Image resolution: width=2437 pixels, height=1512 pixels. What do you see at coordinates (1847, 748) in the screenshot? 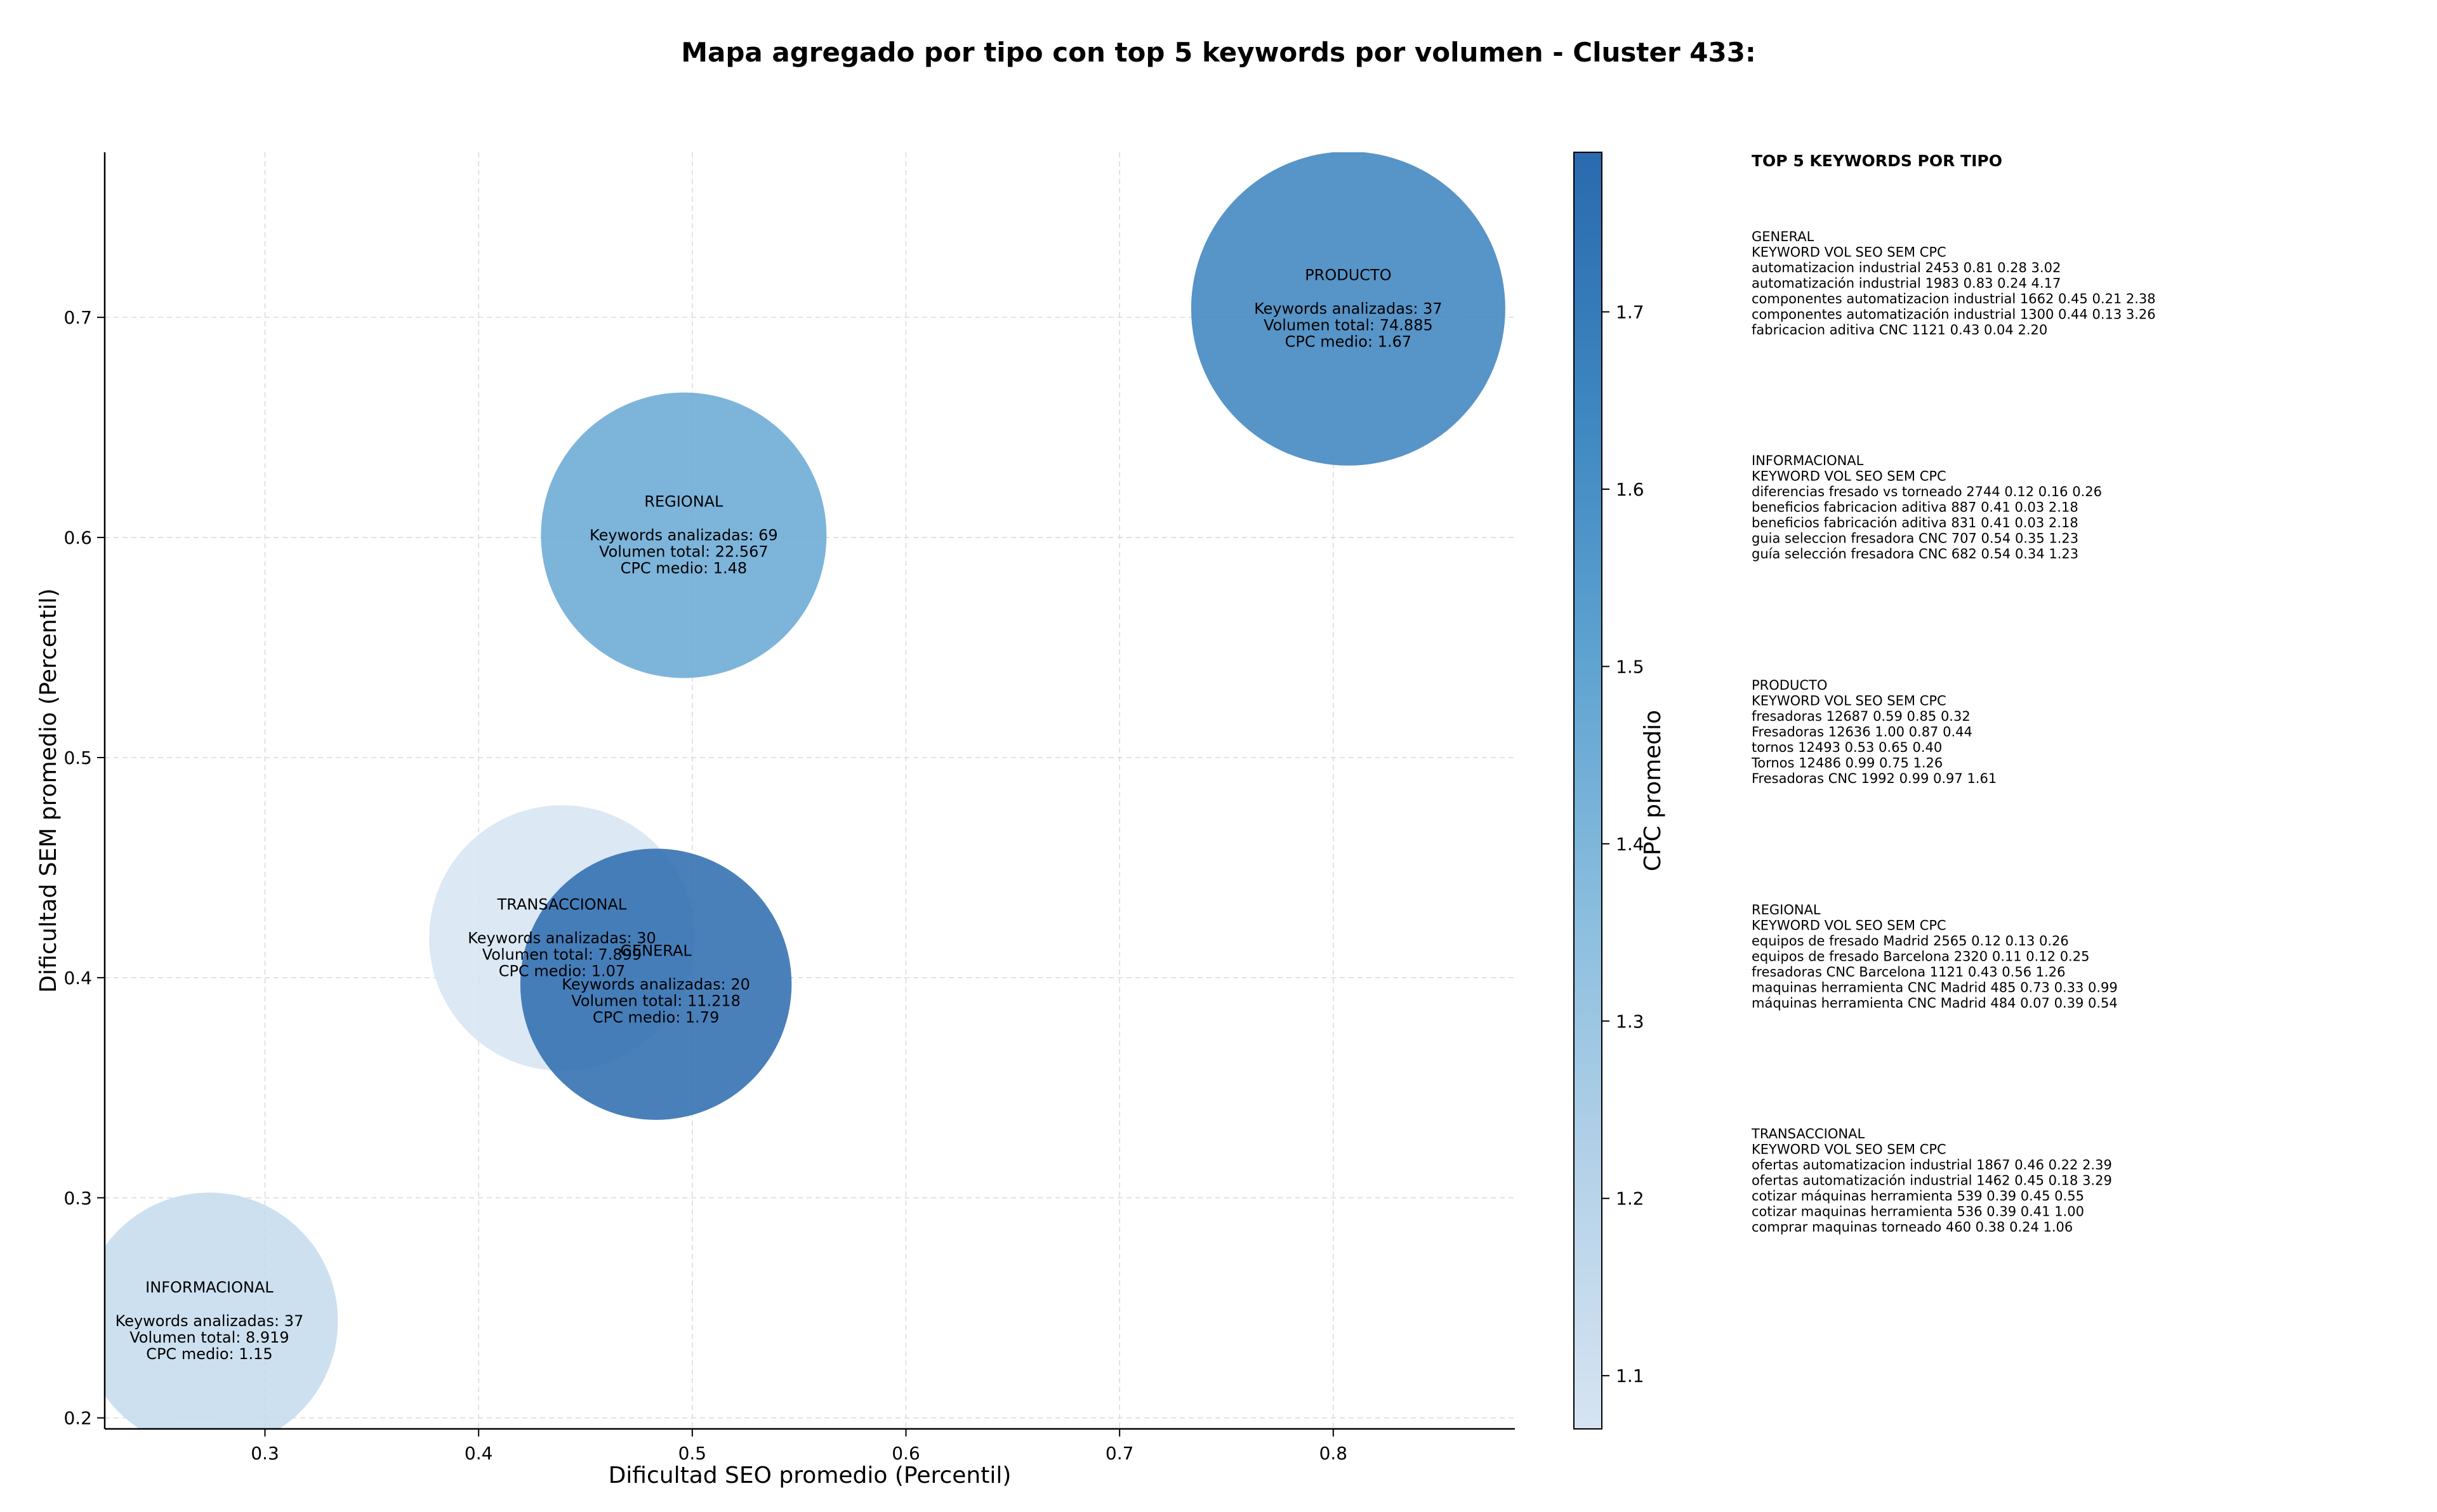
I see `top5-row: tornos 12493 0.53 0.65 0.40` at bounding box center [1847, 748].